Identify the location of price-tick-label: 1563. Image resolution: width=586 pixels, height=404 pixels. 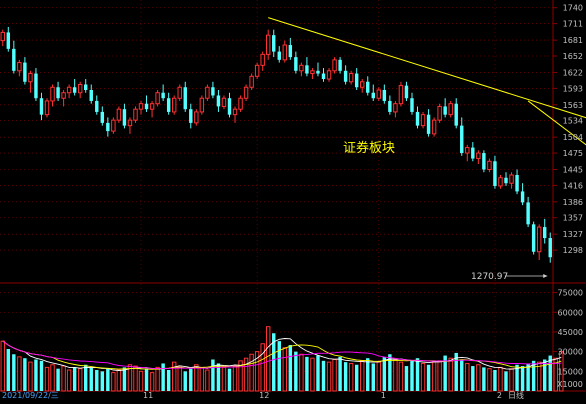
(573, 105).